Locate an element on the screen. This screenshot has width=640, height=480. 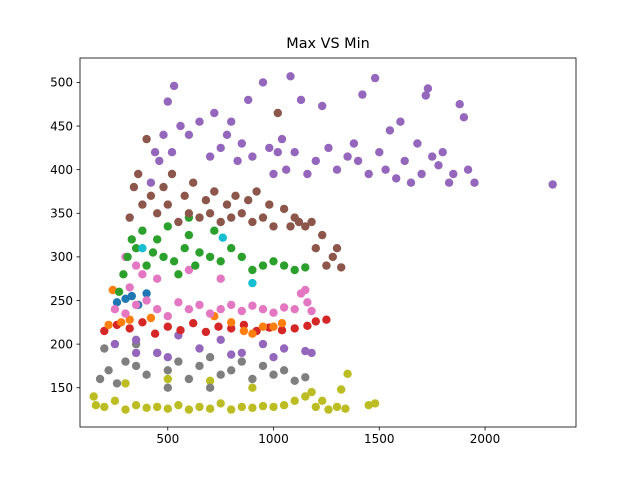
chart-title: Max VS Min is located at coordinates (327, 44).